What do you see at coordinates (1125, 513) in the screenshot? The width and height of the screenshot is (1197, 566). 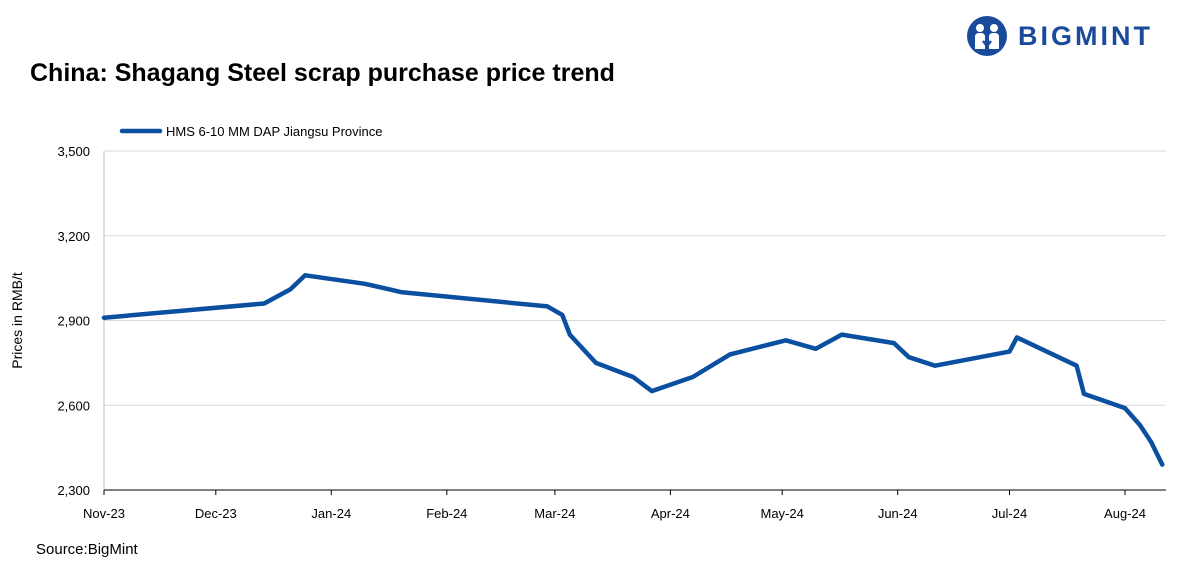 I see `x-tick-label: Aug-24` at bounding box center [1125, 513].